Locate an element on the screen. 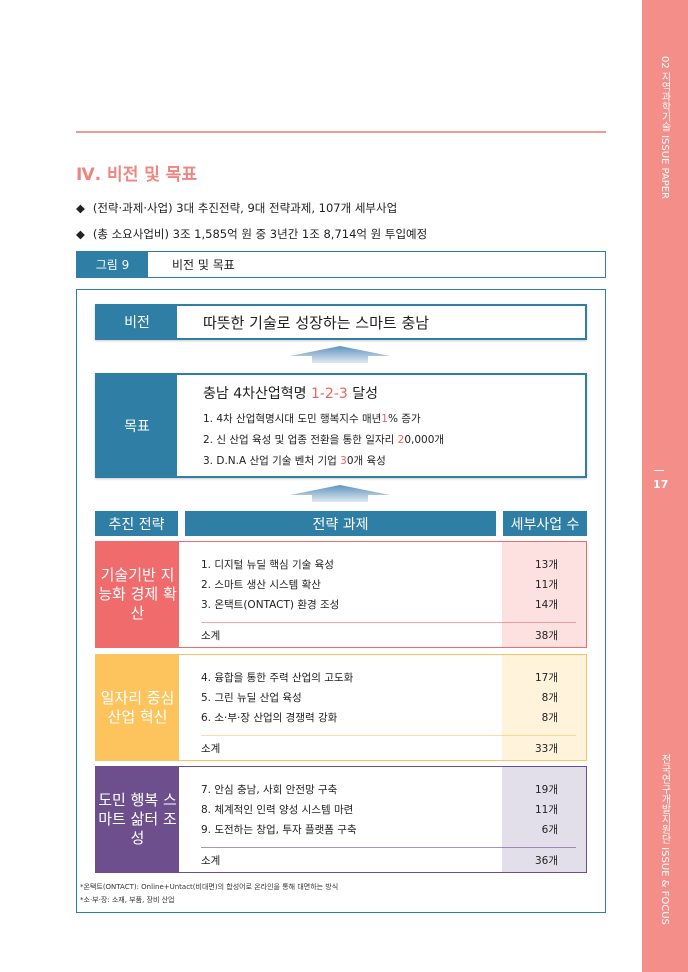 The image size is (688, 972). goal-item: 1. 4차 산업혁명시대 도민 행복지수 매년1% 증가 is located at coordinates (323, 419).